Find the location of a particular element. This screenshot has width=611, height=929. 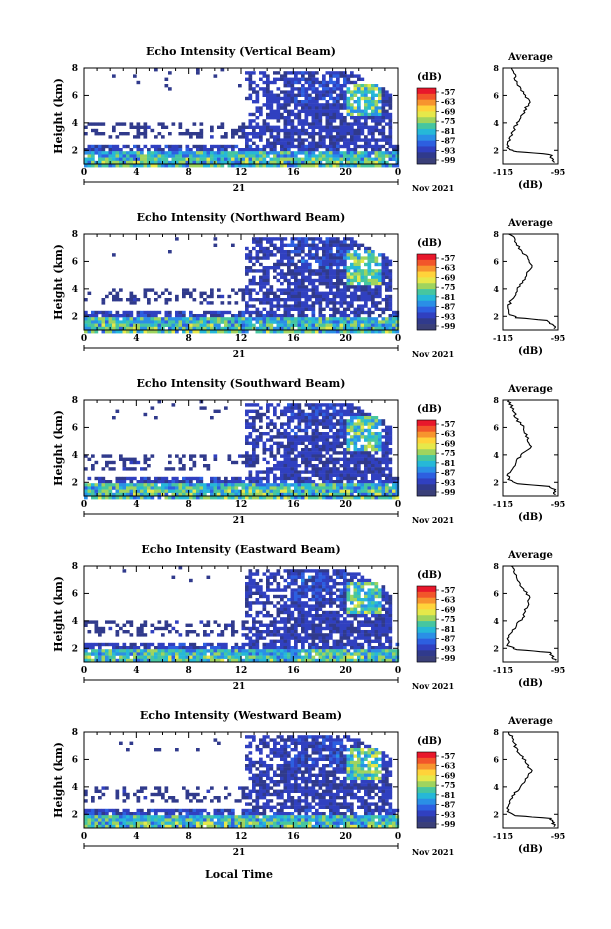

colorbar-unit: (dB) is located at coordinates (429, 77).